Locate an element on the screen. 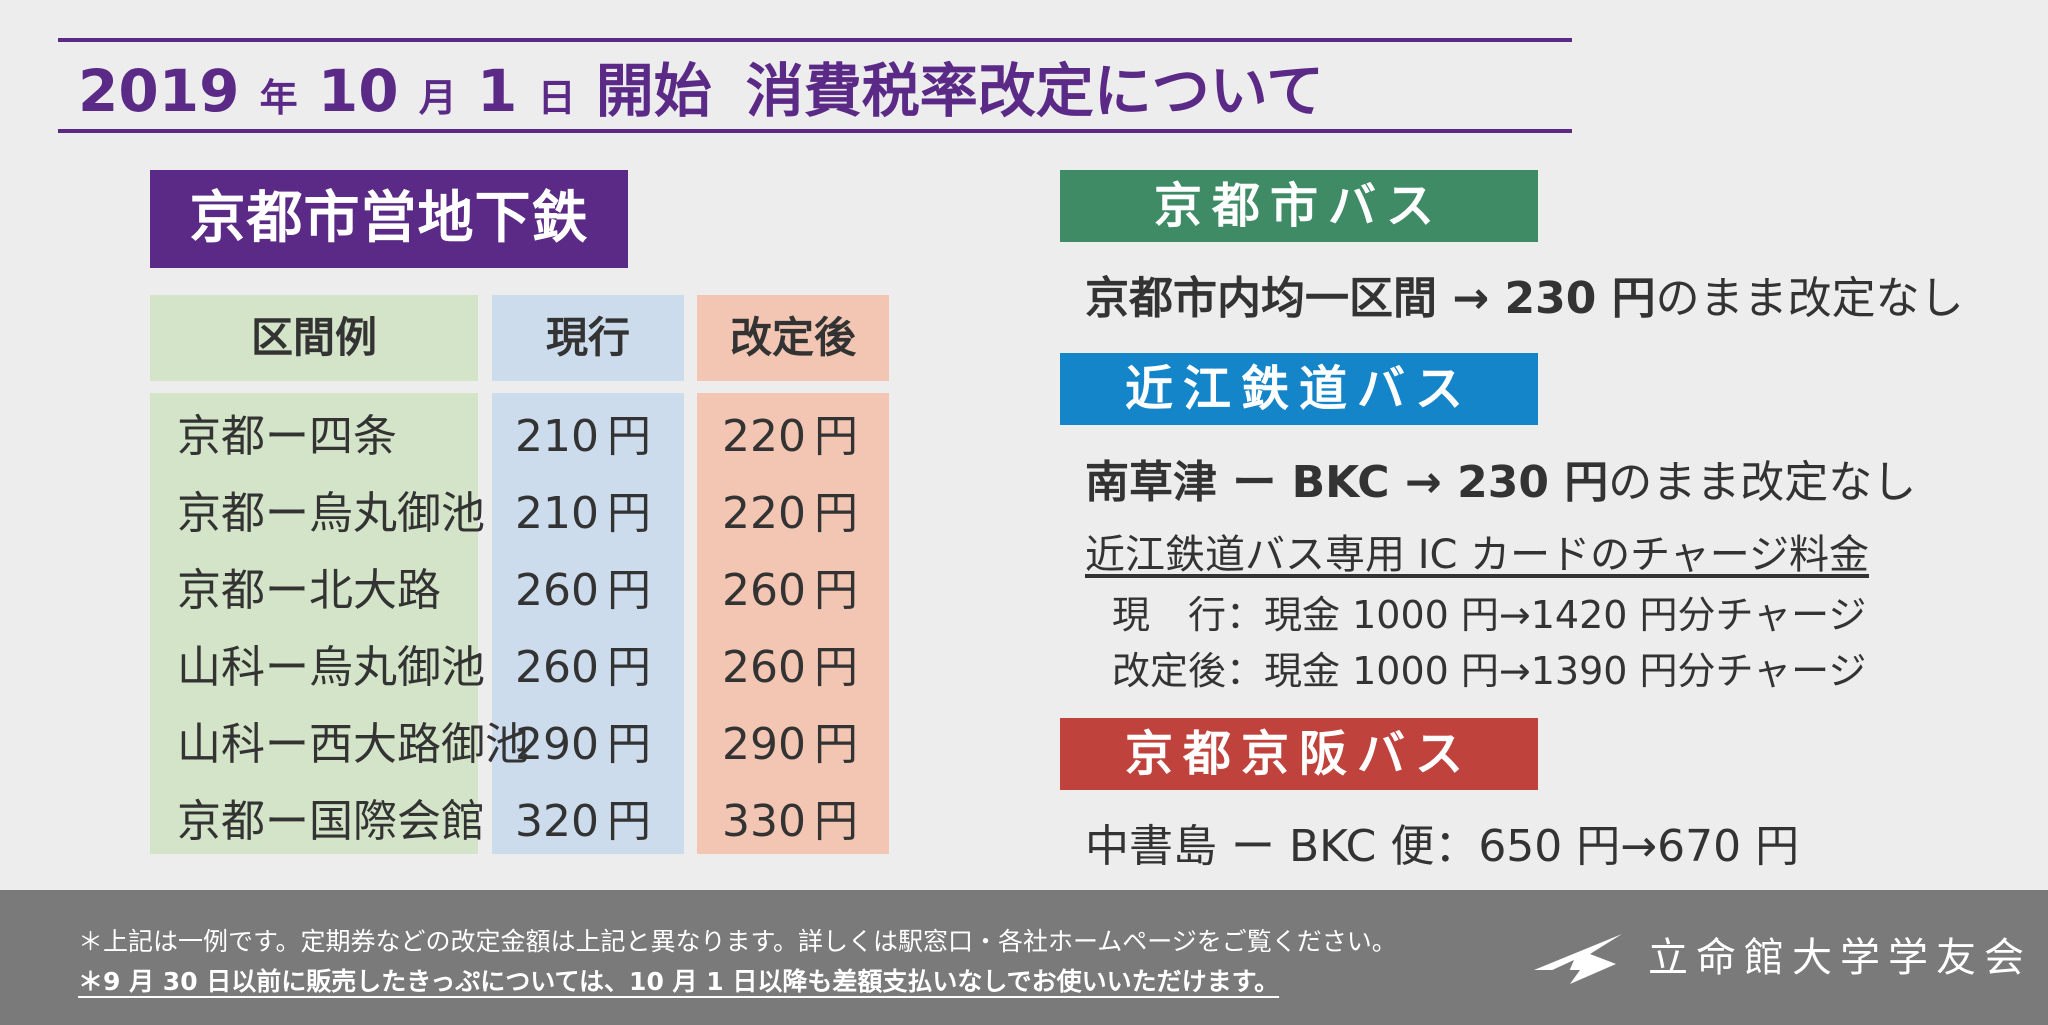 The height and width of the screenshot is (1025, 2048). table-row-route: 山科ー西大路御池 is located at coordinates (353, 740).